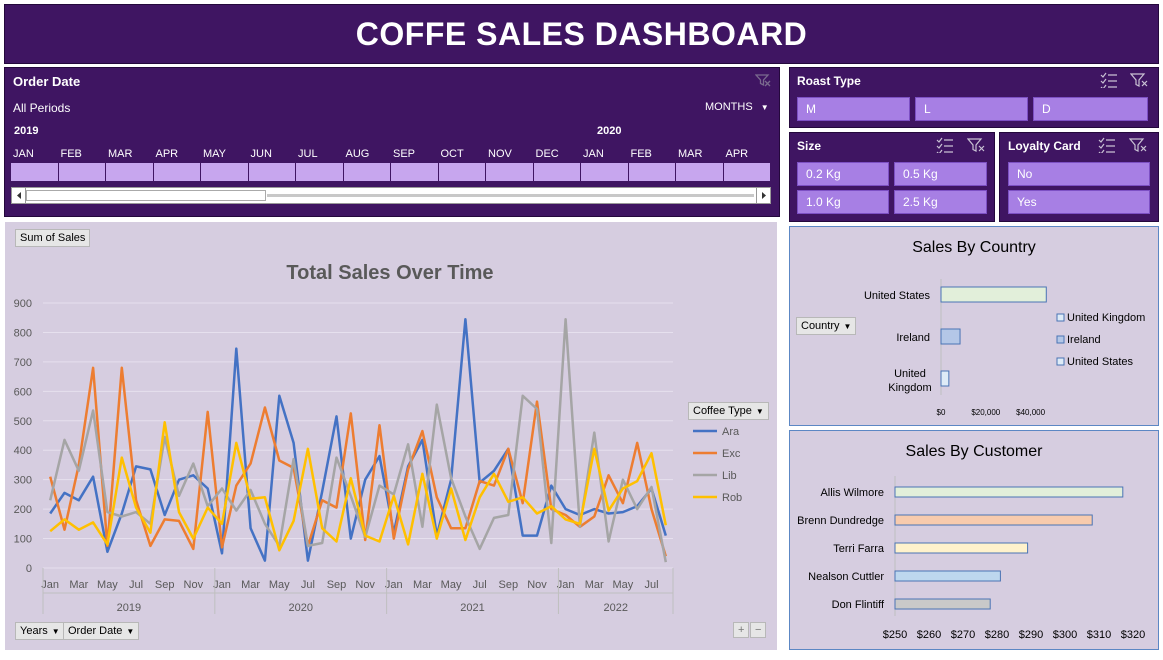  What do you see at coordinates (843, 202) in the screenshot?
I see `size-1.0kg-button: 1.0 Kg` at bounding box center [843, 202].